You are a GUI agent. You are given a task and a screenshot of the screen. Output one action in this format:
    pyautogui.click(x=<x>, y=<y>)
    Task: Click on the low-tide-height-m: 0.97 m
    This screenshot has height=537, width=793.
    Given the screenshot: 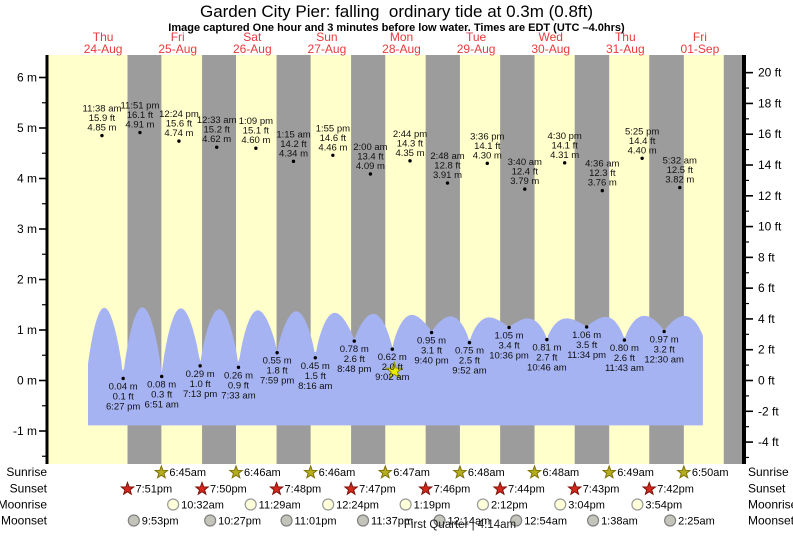 What is the action you would take?
    pyautogui.click(x=664, y=340)
    